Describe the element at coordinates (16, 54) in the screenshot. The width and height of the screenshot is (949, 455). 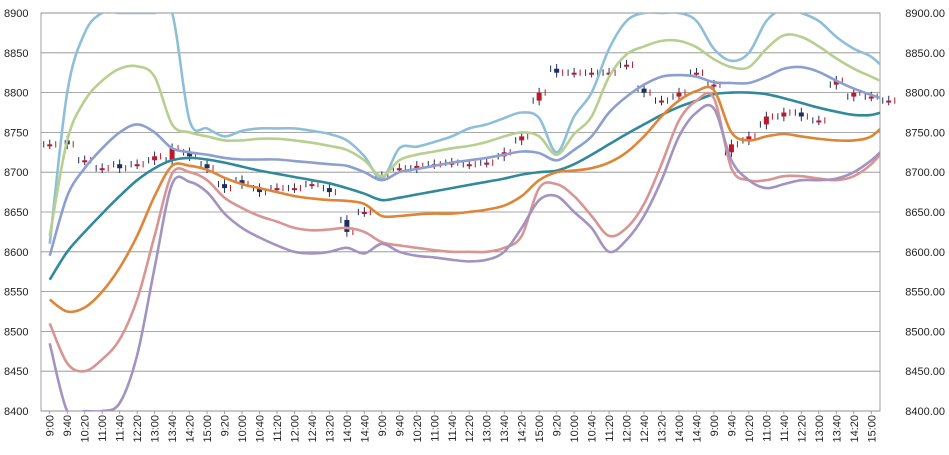
I see `y-tick-label-left: 8850` at that location.